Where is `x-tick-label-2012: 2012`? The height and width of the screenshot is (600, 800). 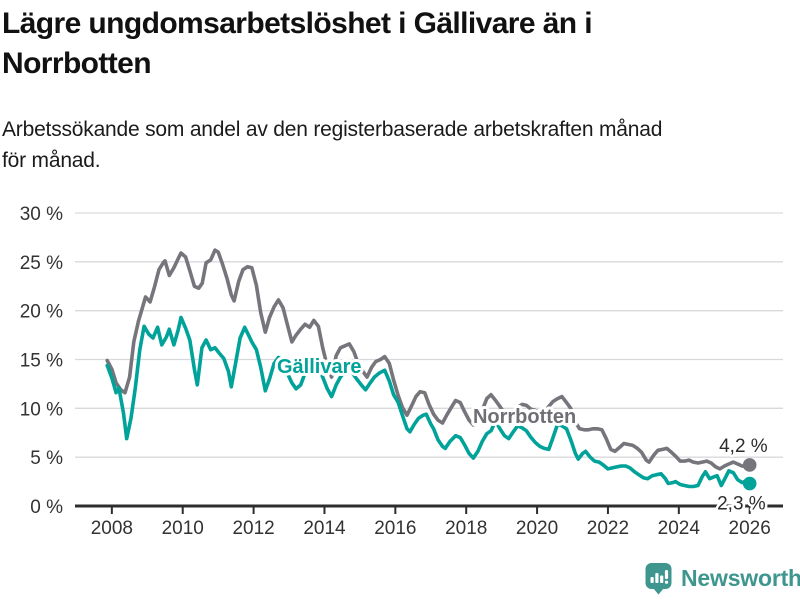 x-tick-label-2012: 2012 is located at coordinates (253, 528).